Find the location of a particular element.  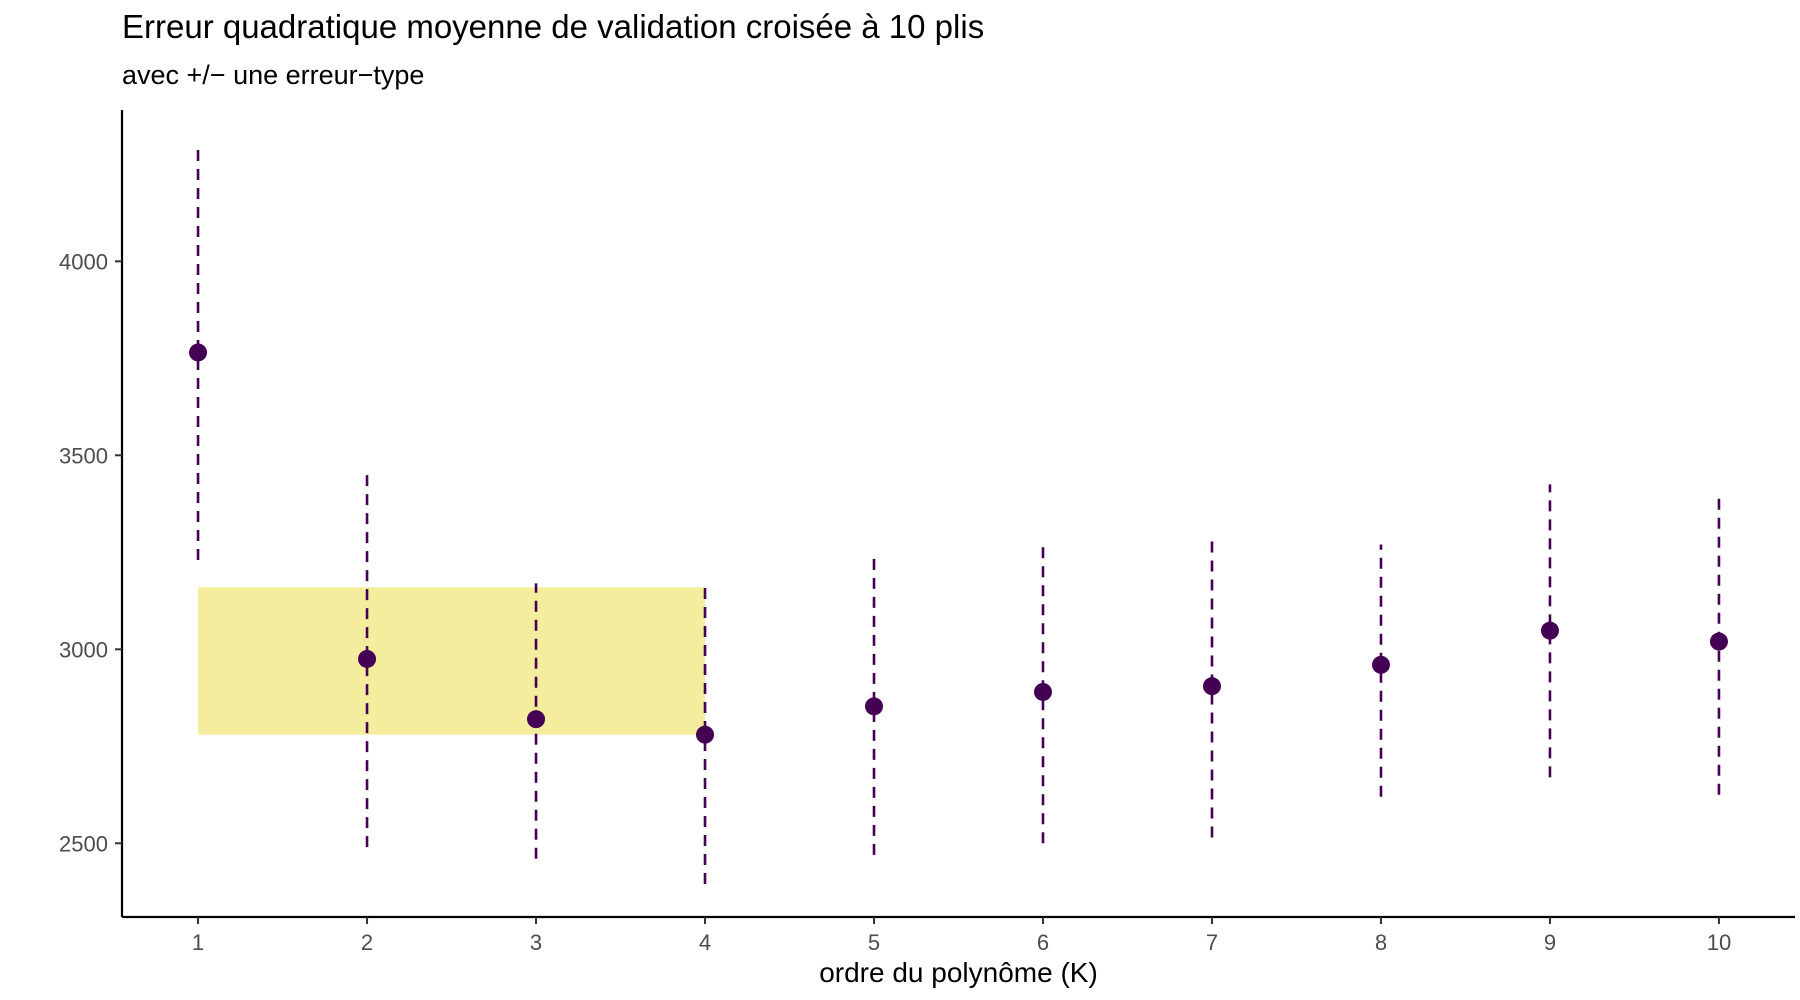

highlight-band-layer is located at coordinates (452, 661).